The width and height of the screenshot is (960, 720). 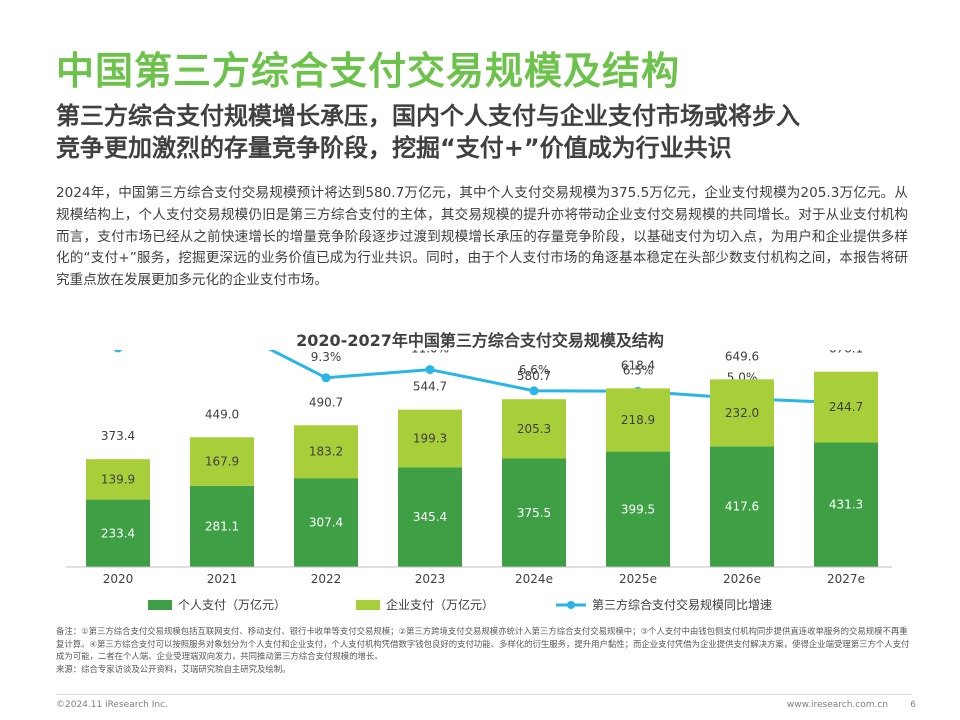 What do you see at coordinates (118, 579) in the screenshot?
I see `x-tick-label: 2020` at bounding box center [118, 579].